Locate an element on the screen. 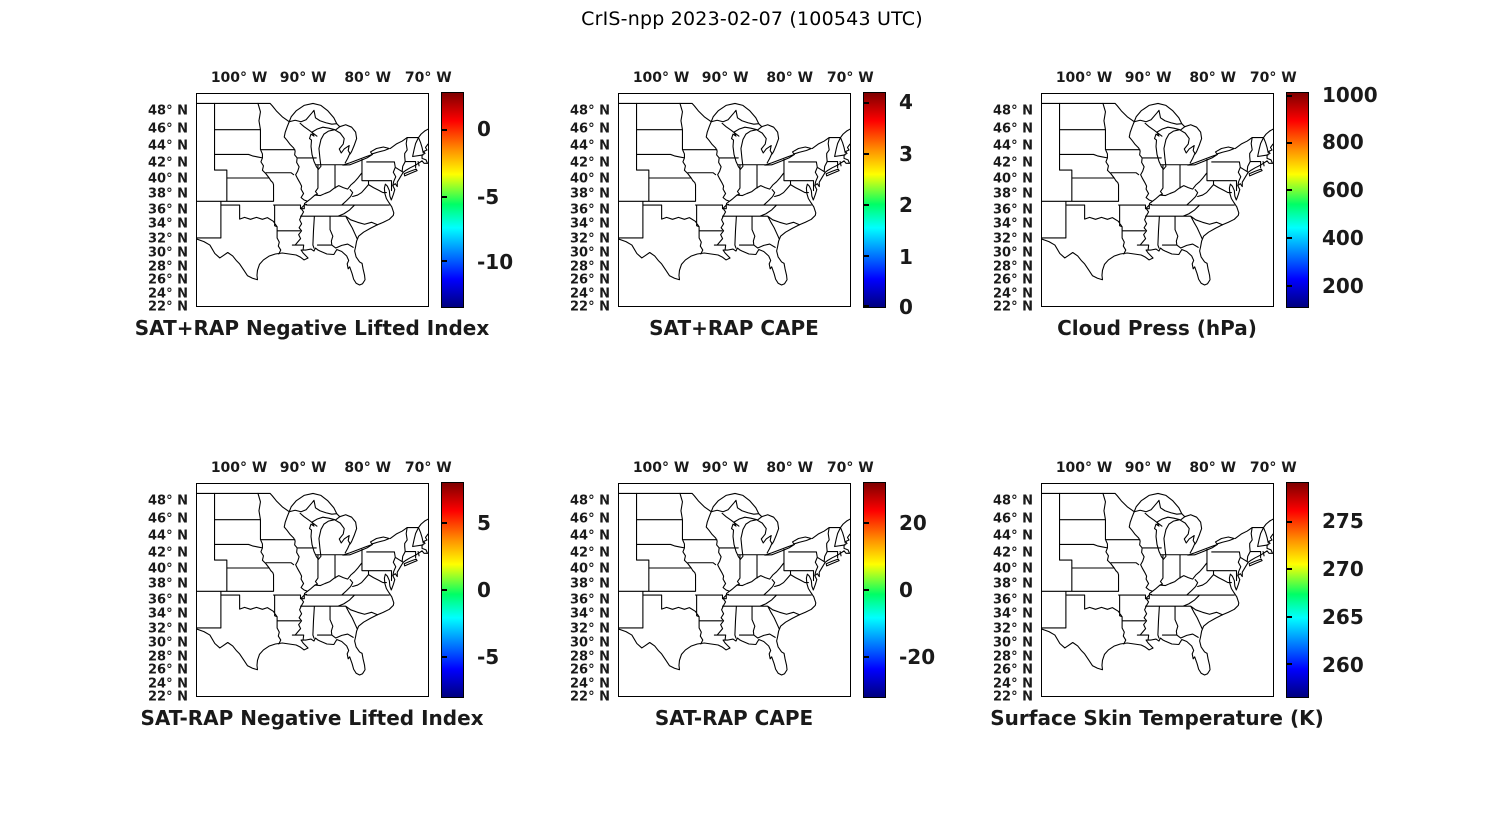 The height and width of the screenshot is (825, 1500). colorbar-tick-label: 600 is located at coordinates (1343, 190).